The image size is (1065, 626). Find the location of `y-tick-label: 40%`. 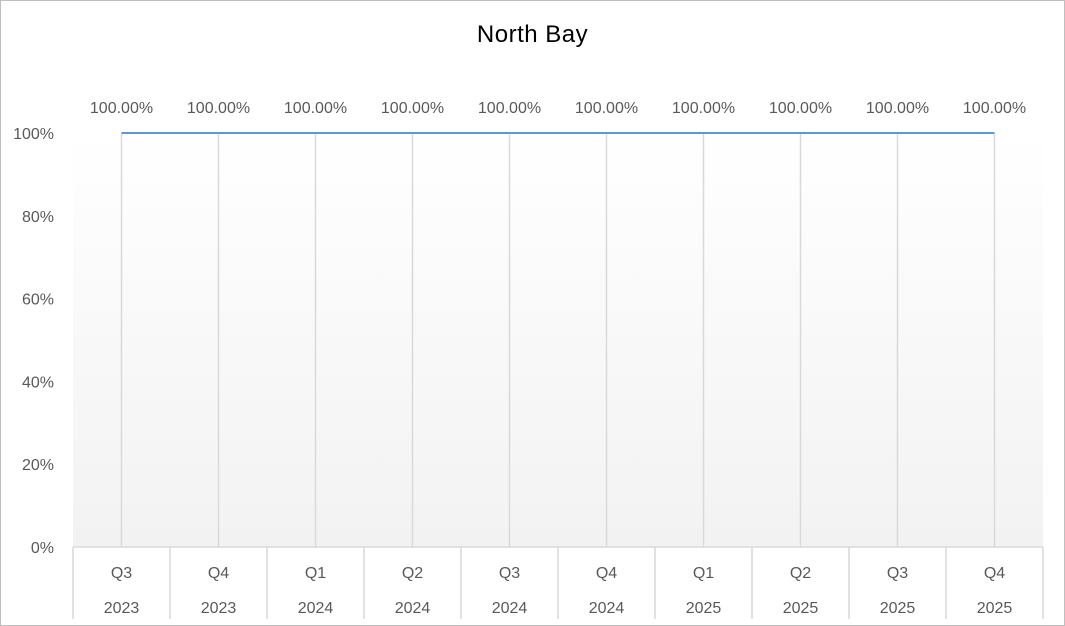

y-tick-label: 40% is located at coordinates (38, 382).